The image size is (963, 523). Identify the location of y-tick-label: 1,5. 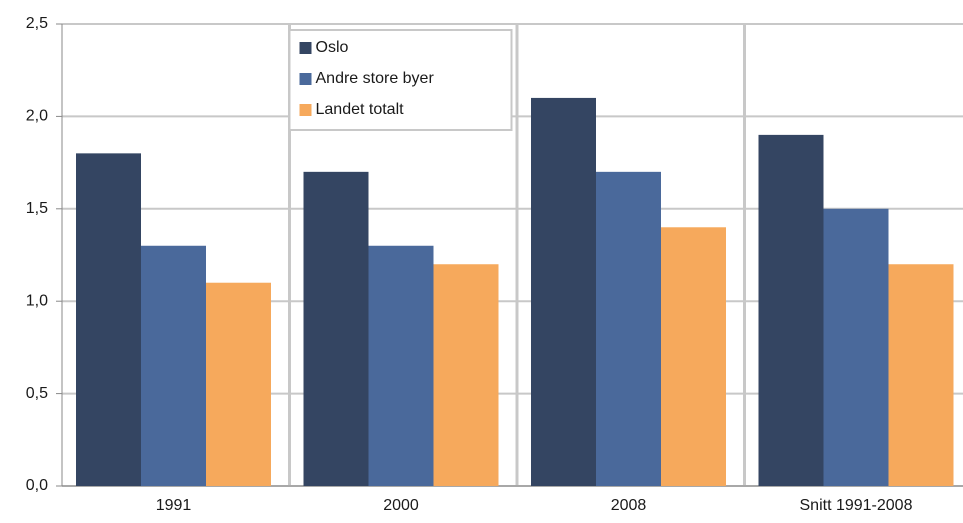
(37, 208).